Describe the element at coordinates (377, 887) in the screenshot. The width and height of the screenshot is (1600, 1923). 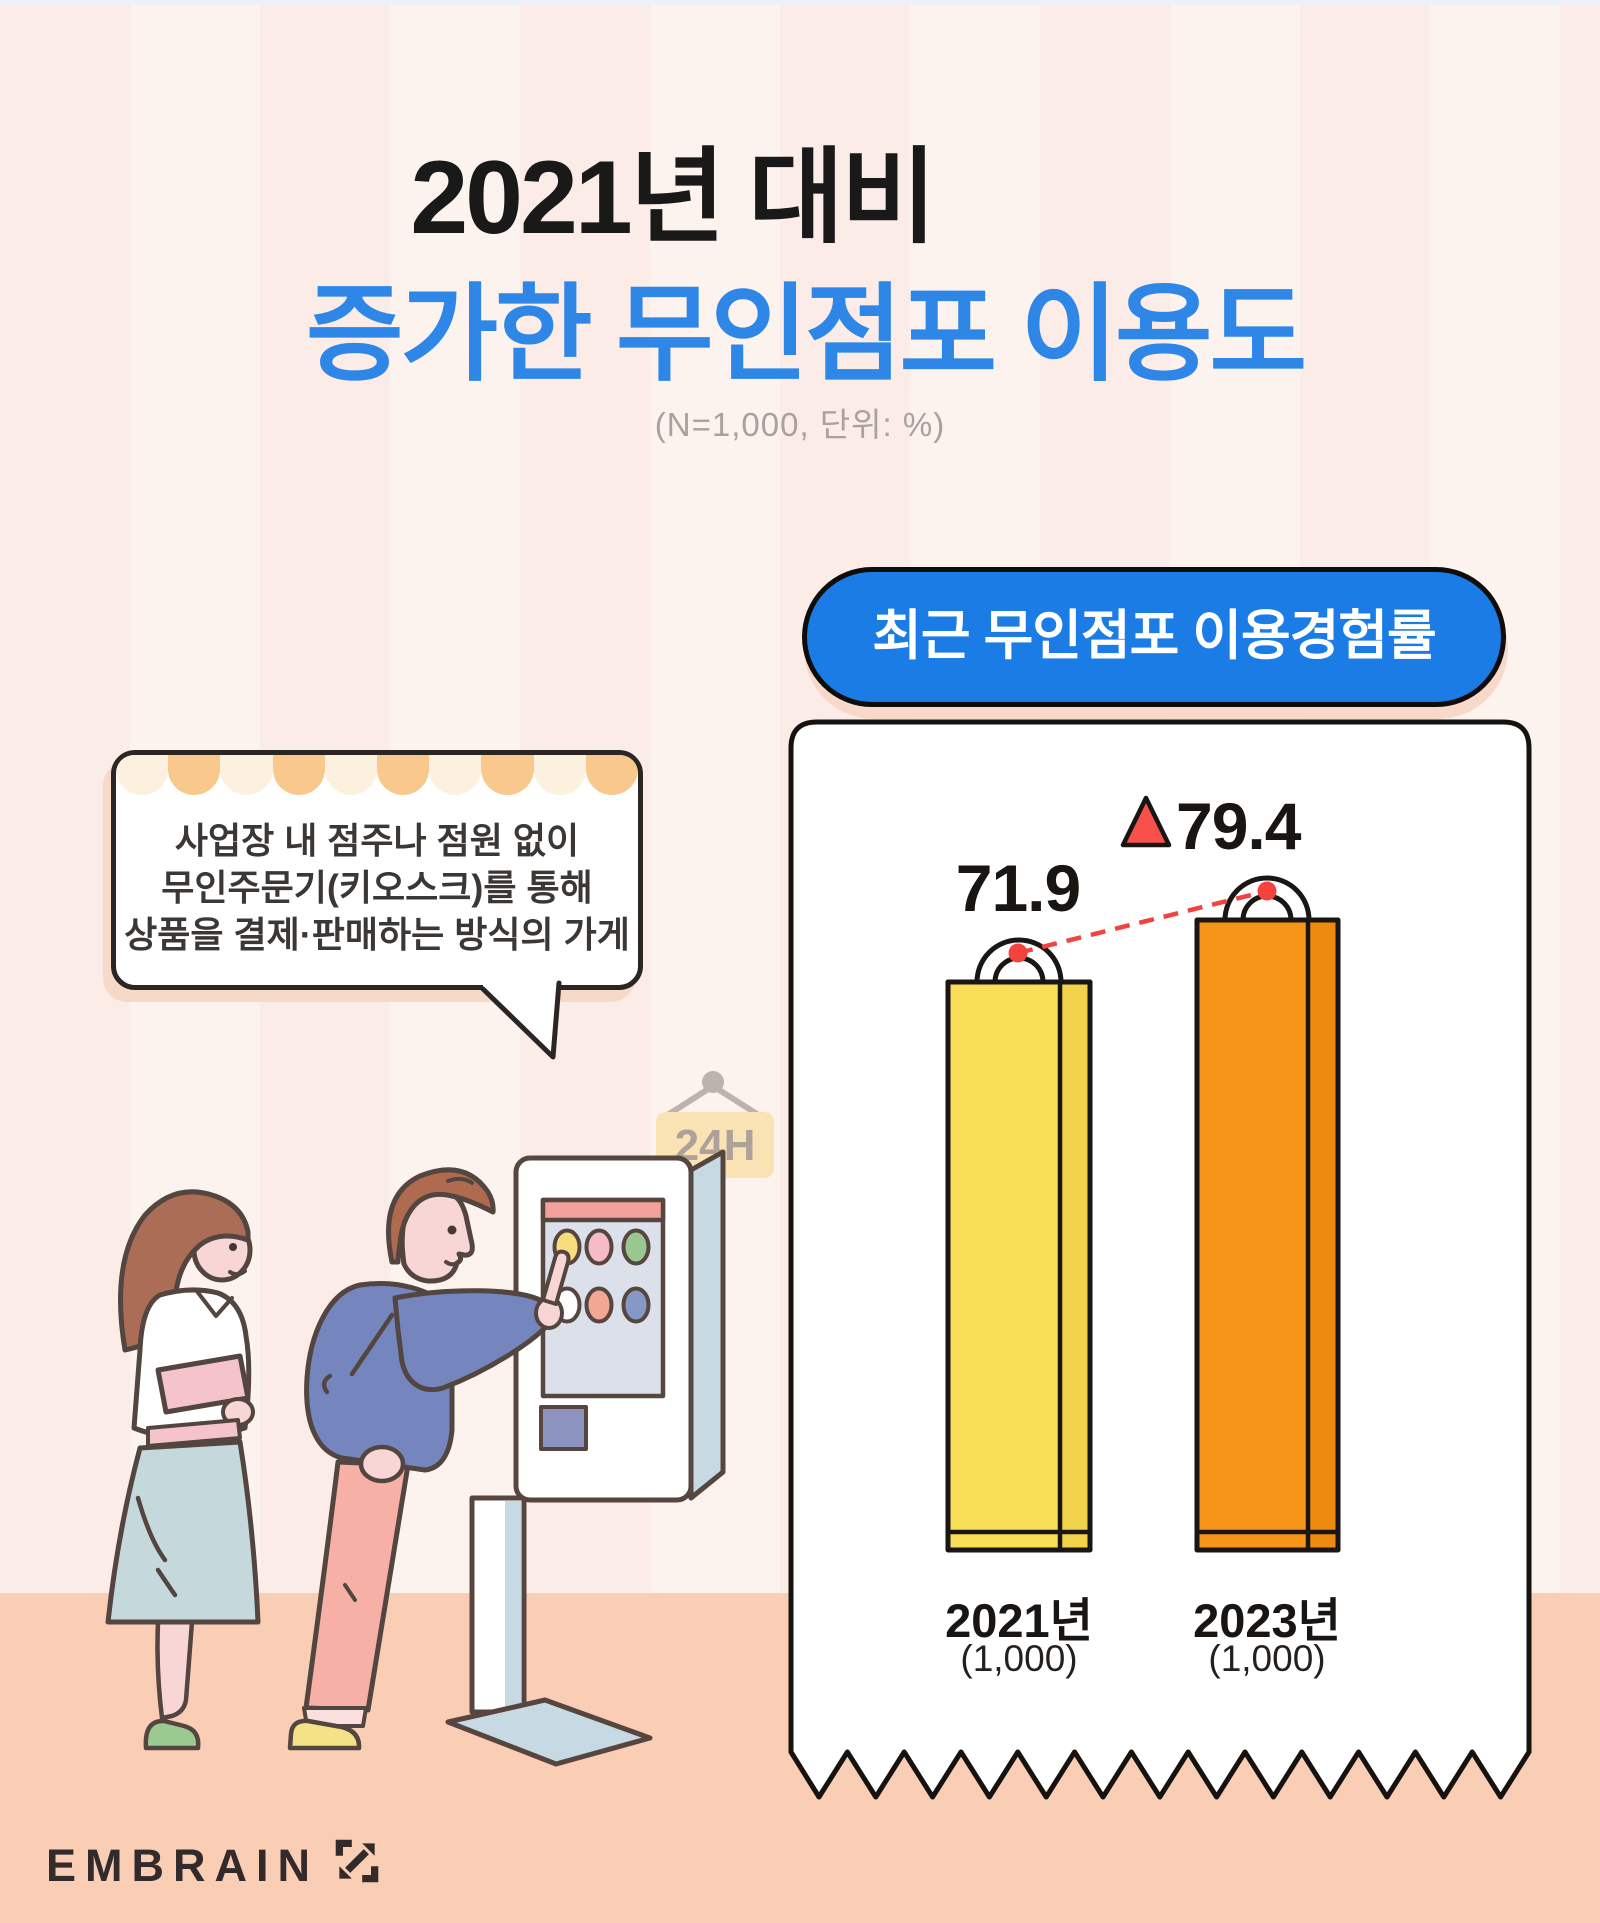
I see `definition-line2: 무인주문기(키오스크)를 통해` at that location.